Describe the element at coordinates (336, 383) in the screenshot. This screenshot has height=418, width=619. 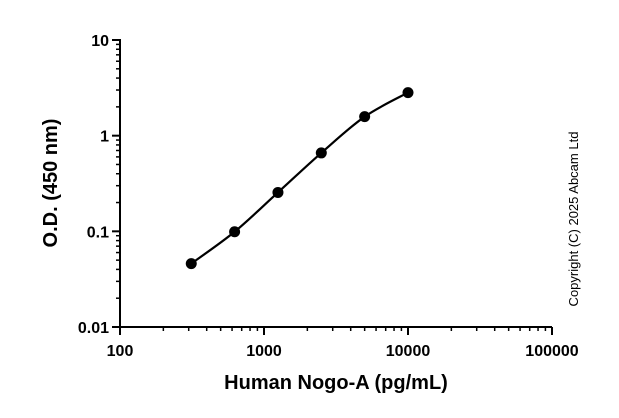
I see `x-axis-title: Human Nogo-A (pg/mL)` at that location.